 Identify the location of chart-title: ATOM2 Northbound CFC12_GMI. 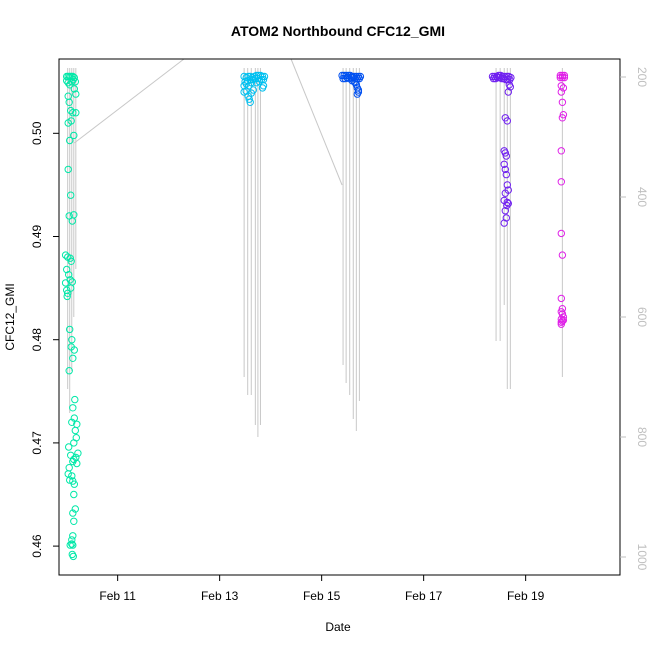
(338, 31).